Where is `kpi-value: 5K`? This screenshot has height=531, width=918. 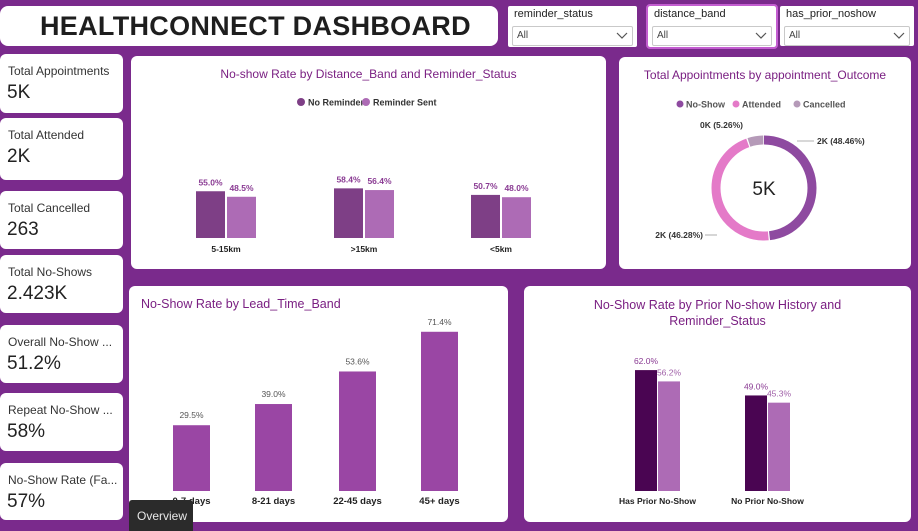 kpi-value: 5K is located at coordinates (19, 92).